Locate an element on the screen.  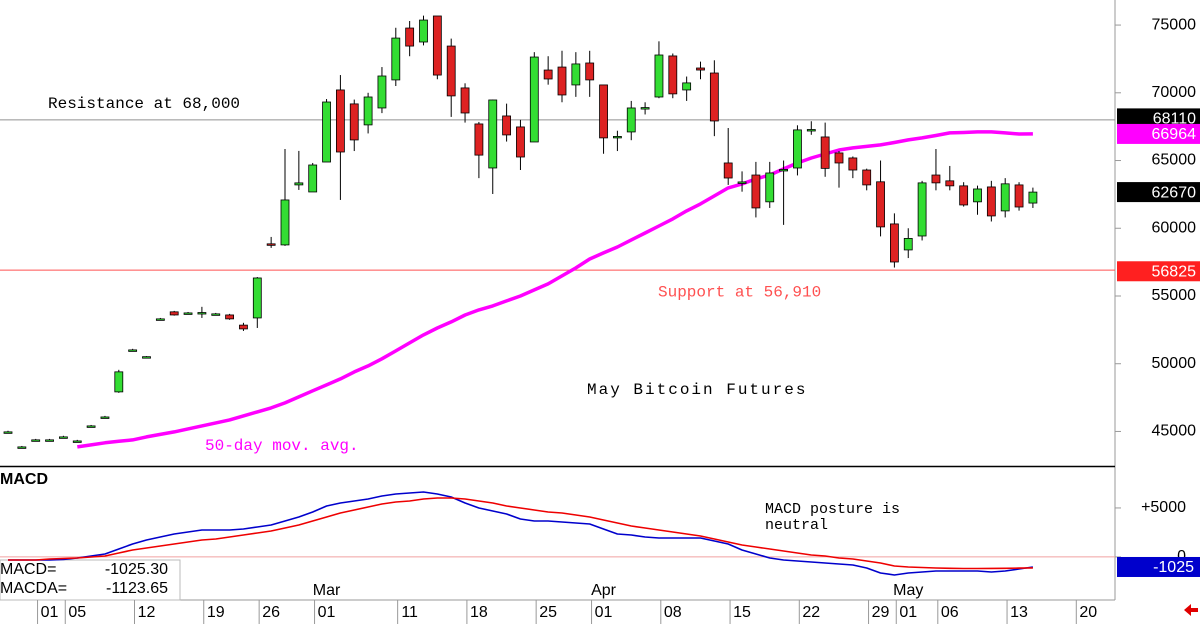
month-label: Apr is located at coordinates (604, 590).